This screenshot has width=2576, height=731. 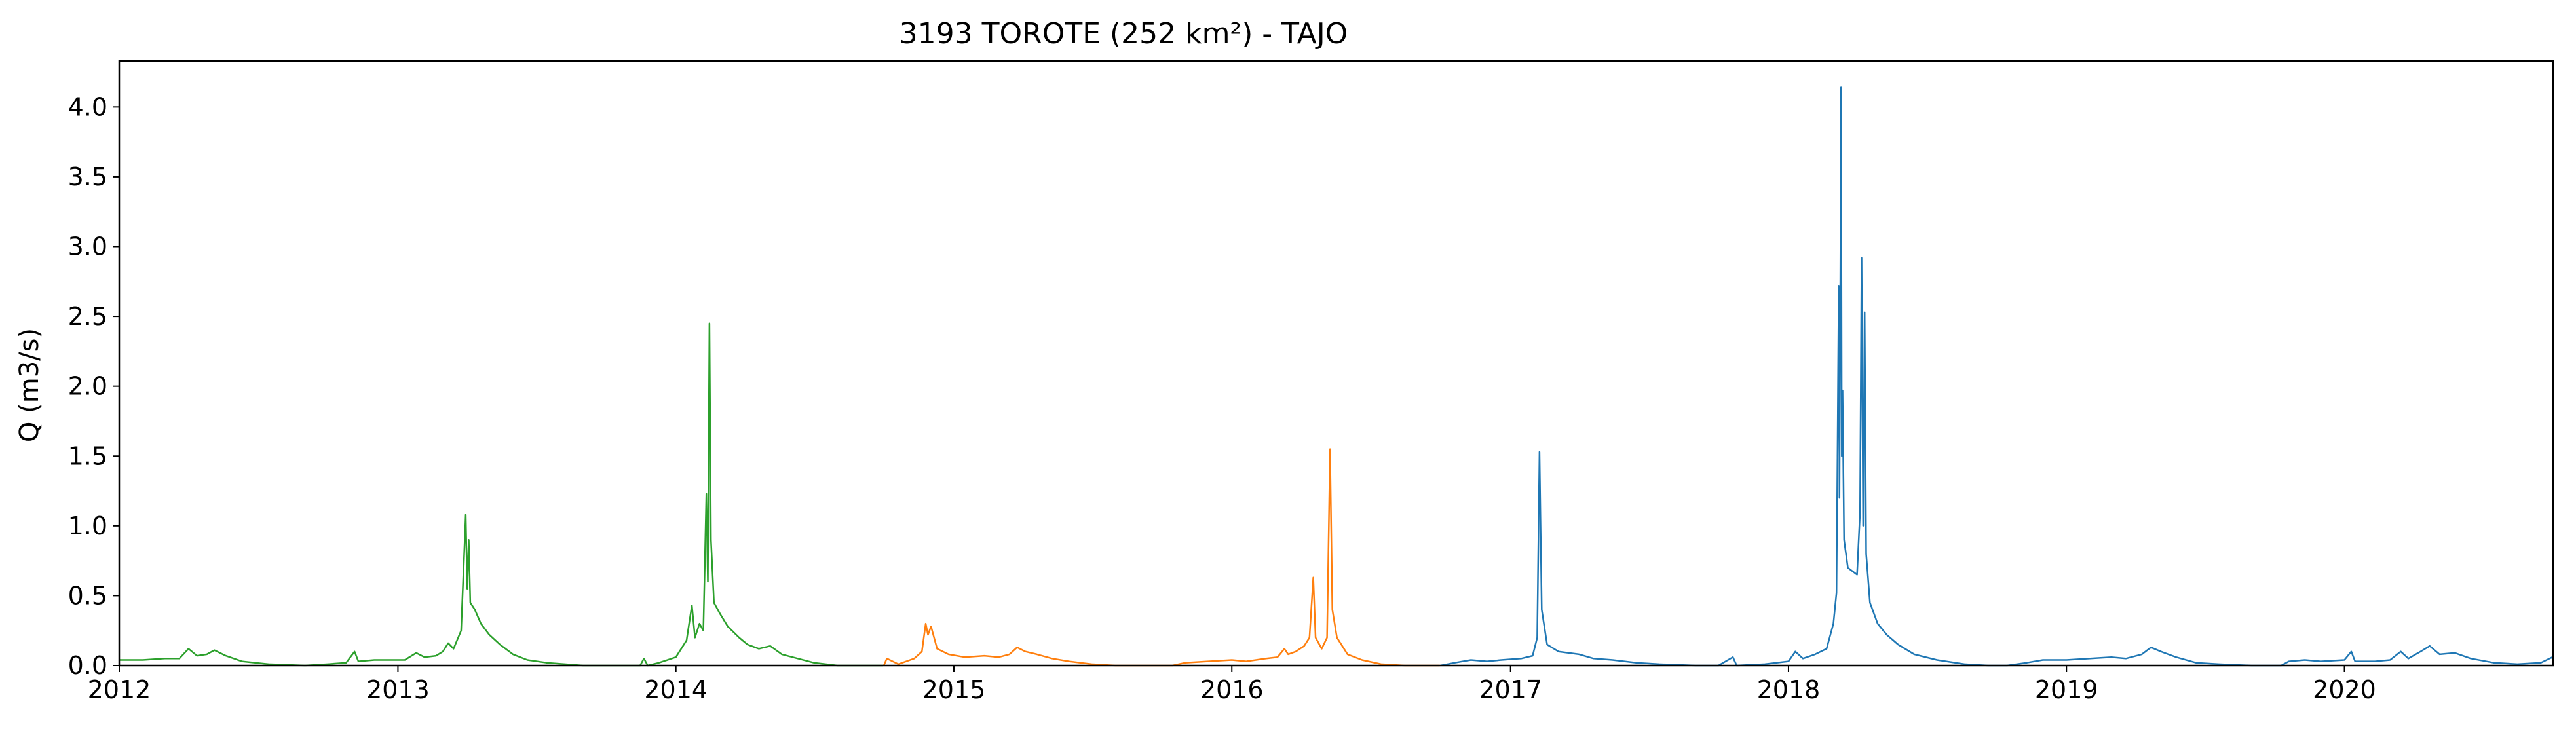 What do you see at coordinates (87, 526) in the screenshot?
I see `y-tick-label: 1.0` at bounding box center [87, 526].